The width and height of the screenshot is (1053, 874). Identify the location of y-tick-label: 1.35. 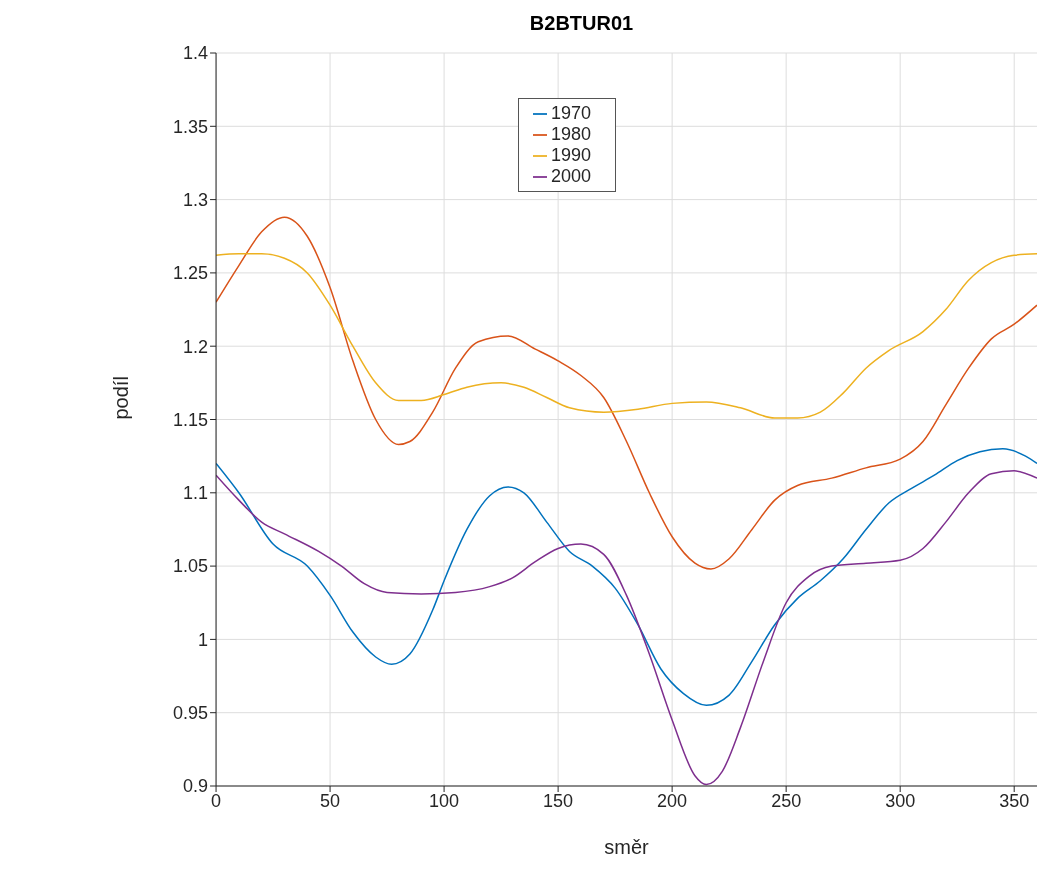
(191, 126).